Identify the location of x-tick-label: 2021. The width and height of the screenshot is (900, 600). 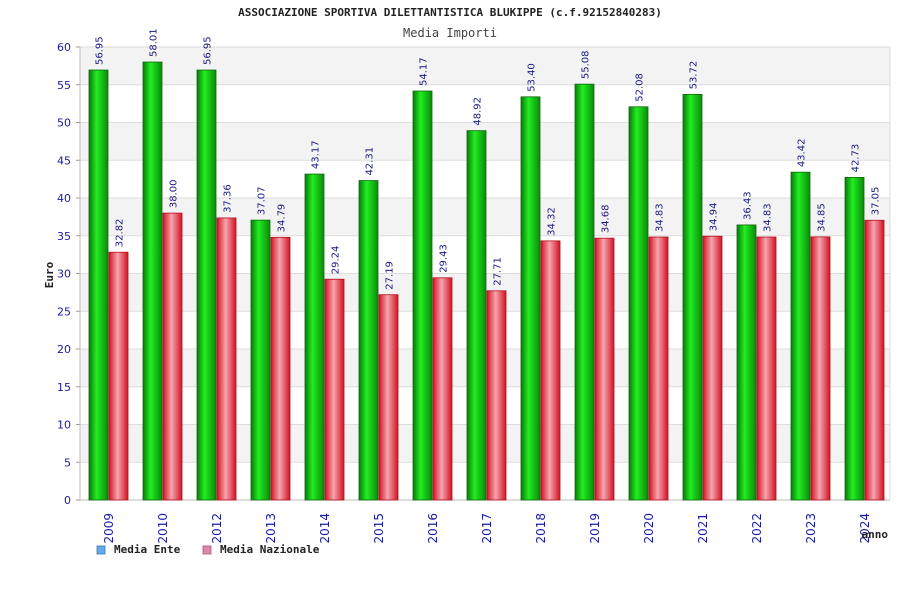
(703, 528).